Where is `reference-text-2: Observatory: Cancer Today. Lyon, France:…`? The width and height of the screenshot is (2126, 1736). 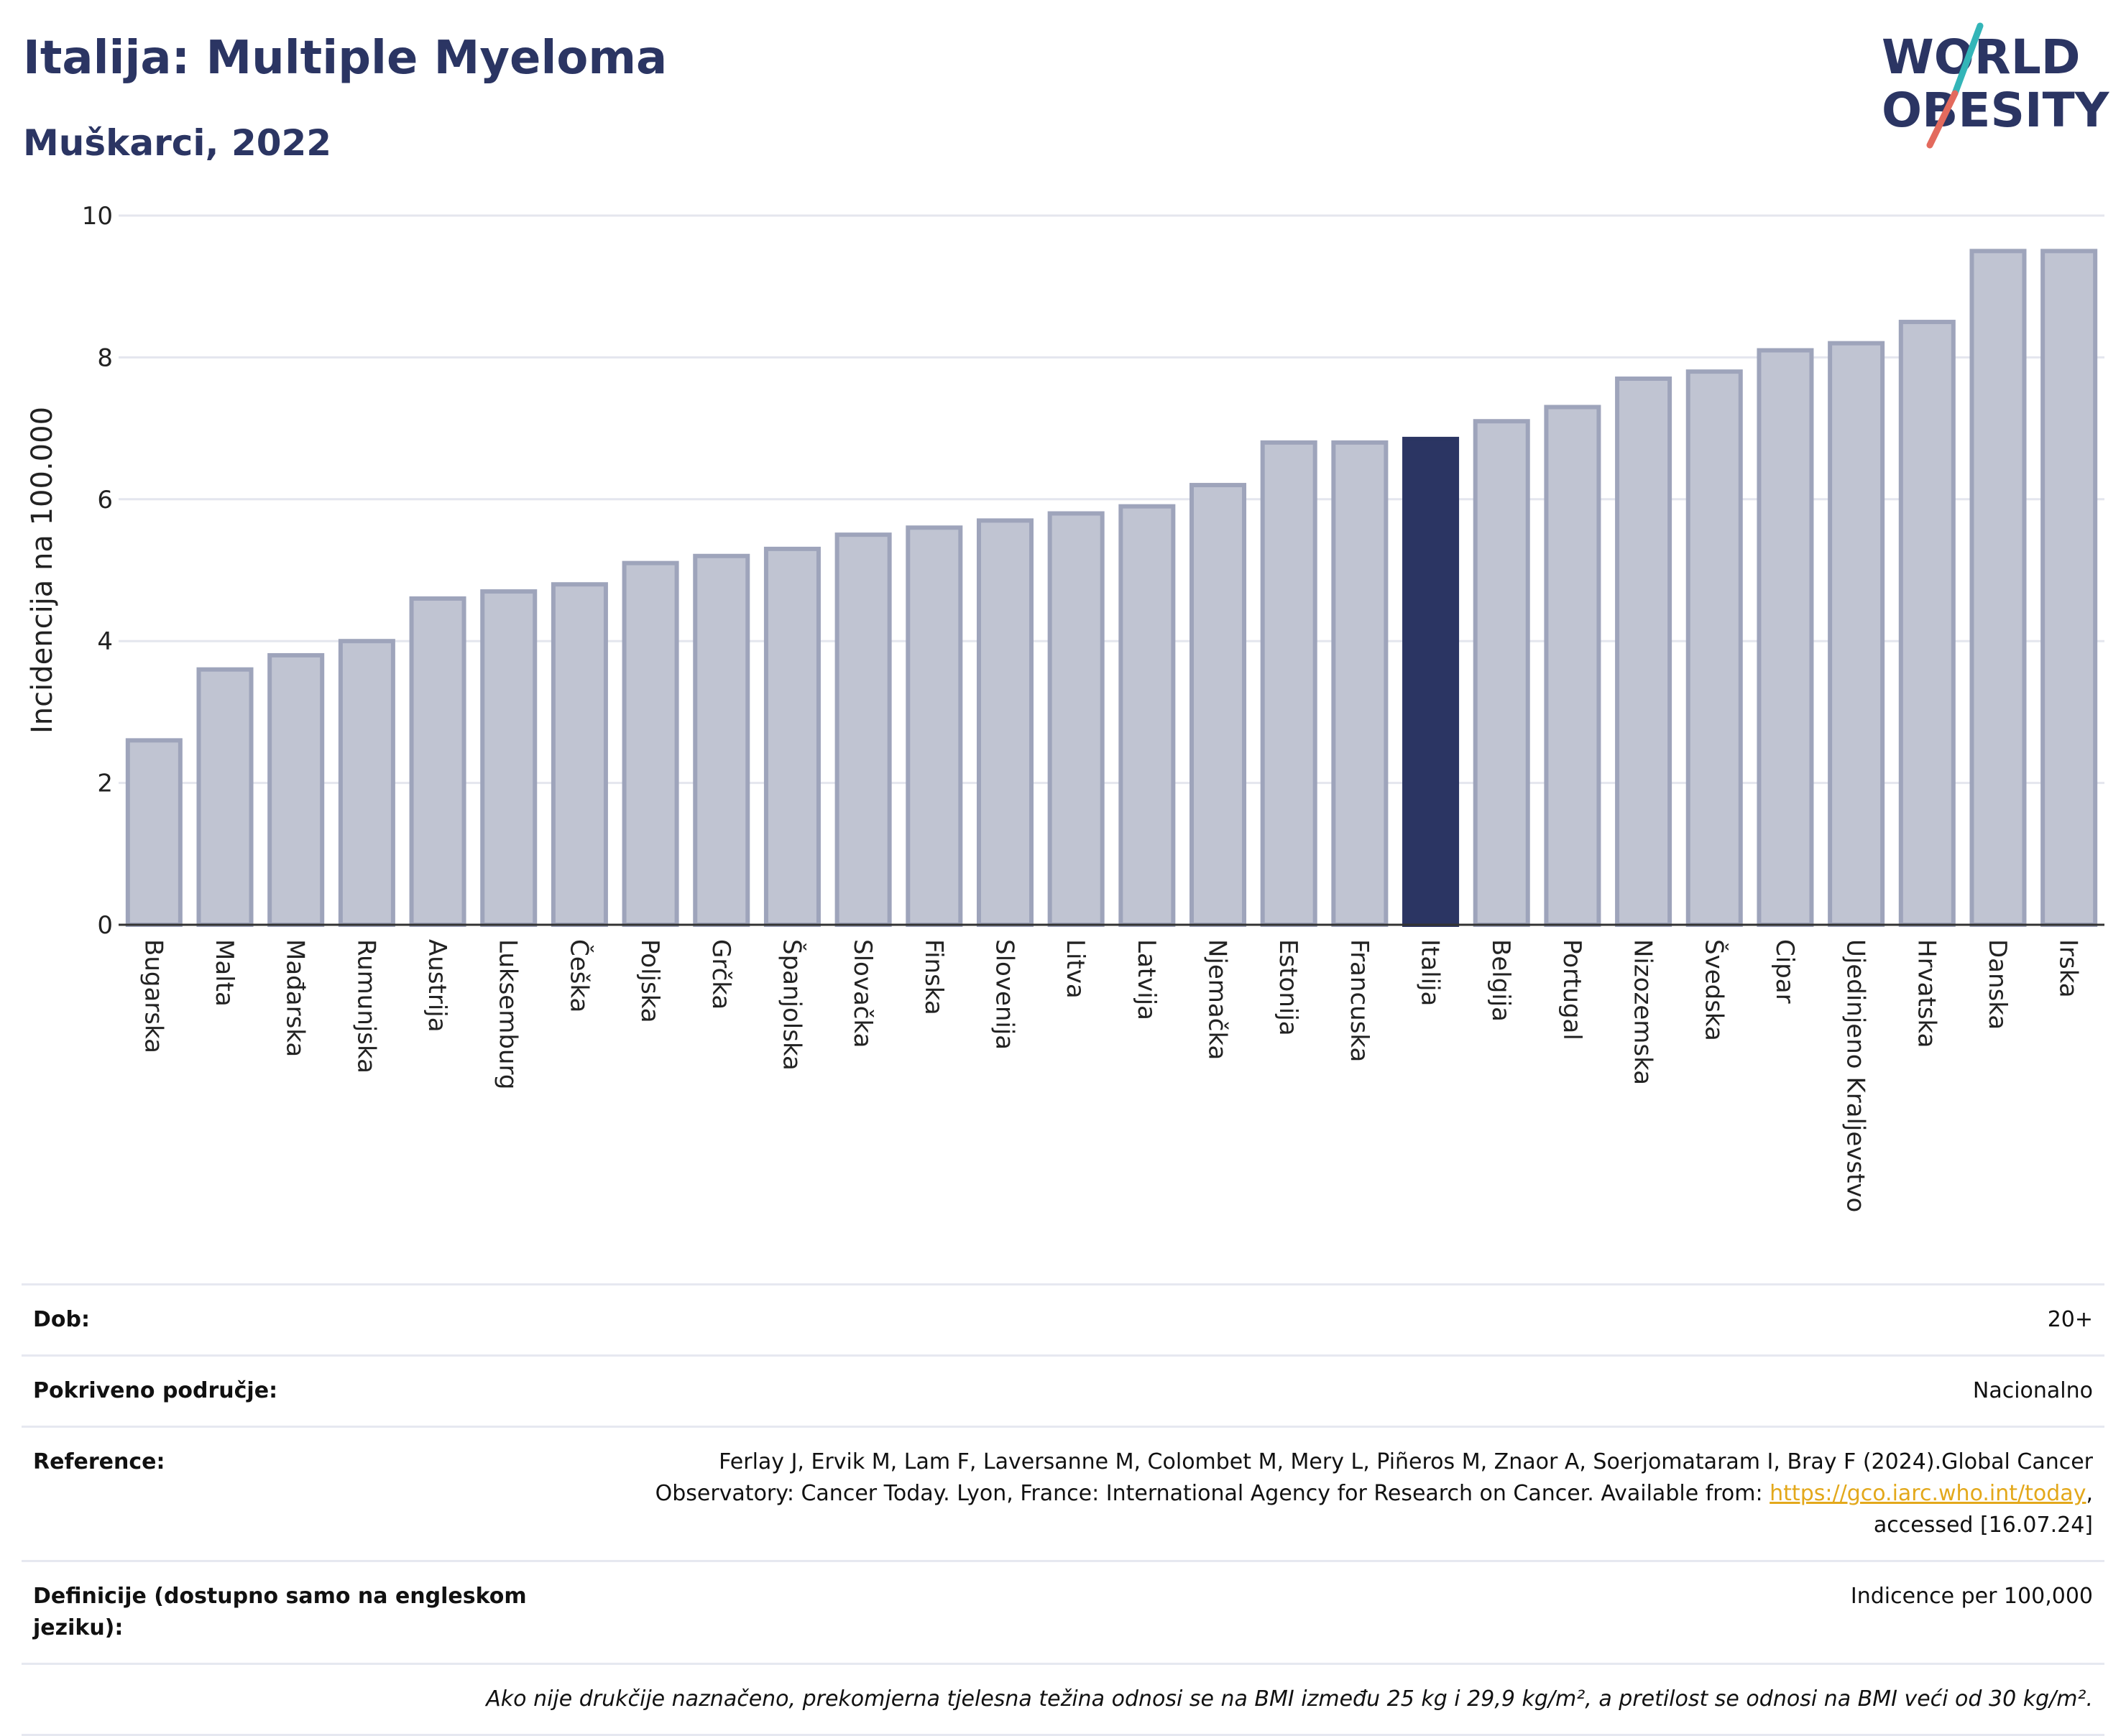
reference-text-2: Observatory: Cancer Today. Lyon, France:… is located at coordinates (1209, 1493).